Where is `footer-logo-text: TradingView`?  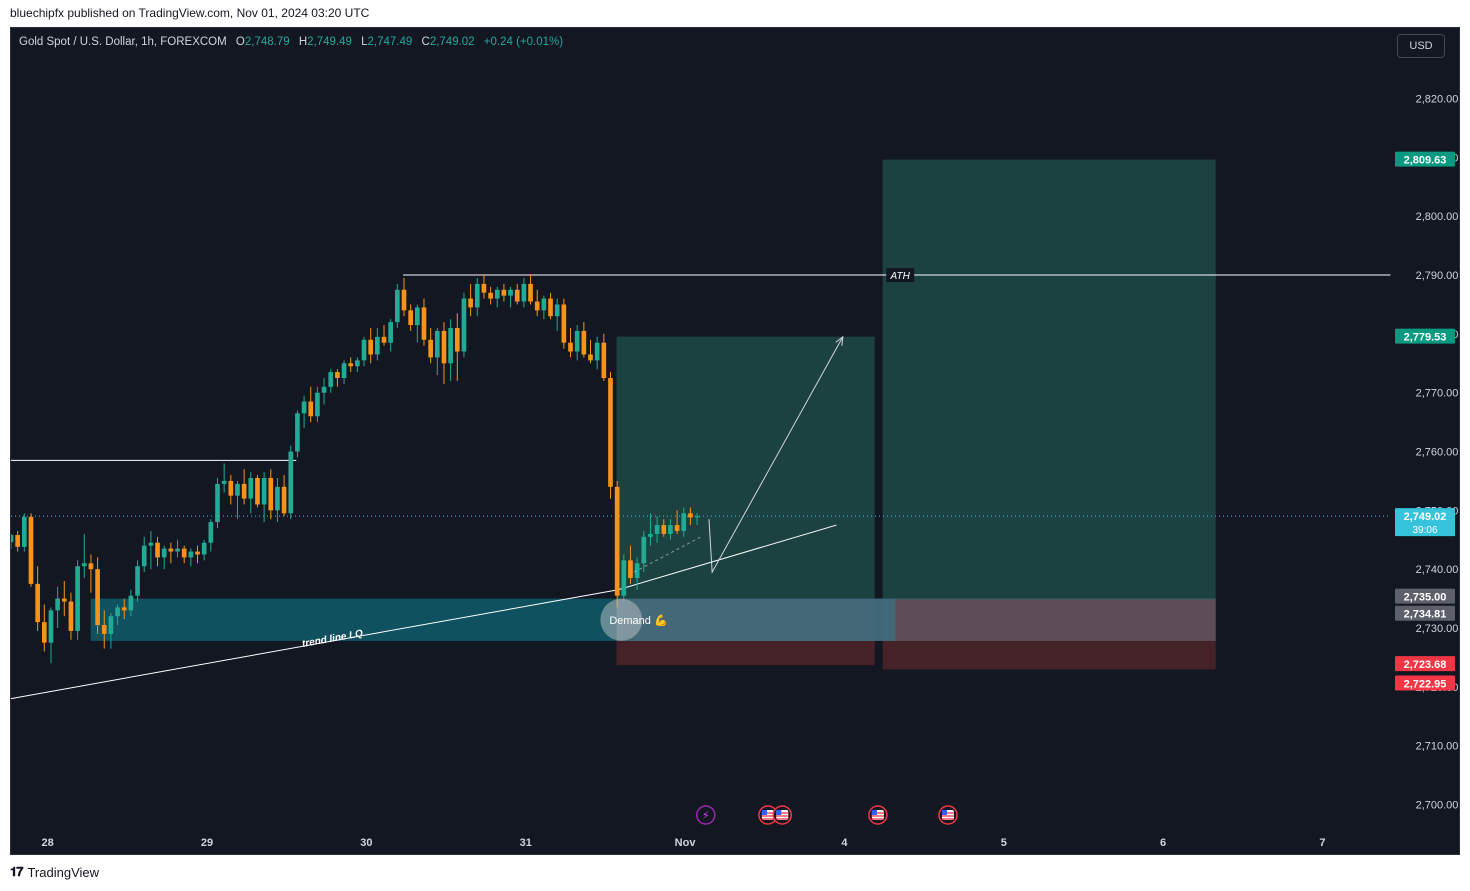 footer-logo-text: TradingView is located at coordinates (63, 872).